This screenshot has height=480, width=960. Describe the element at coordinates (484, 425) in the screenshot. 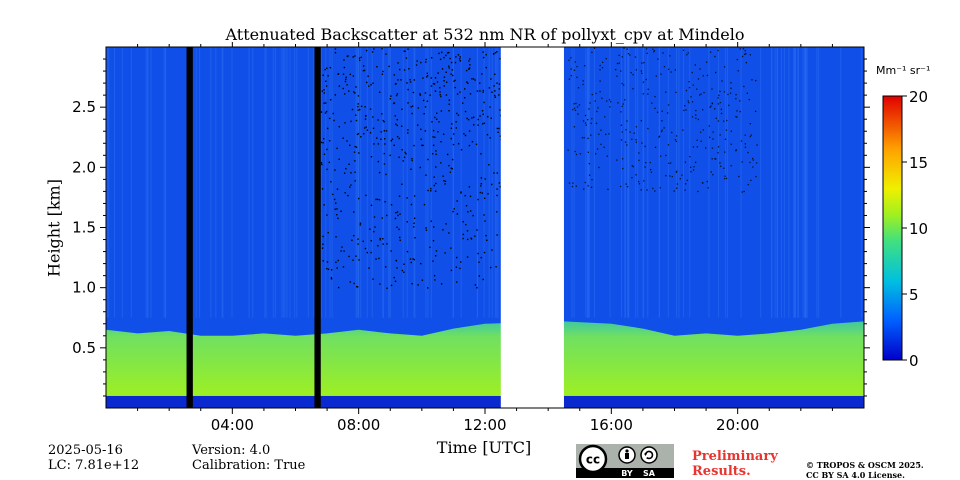

I see `x-tick-label: 12:00` at that location.